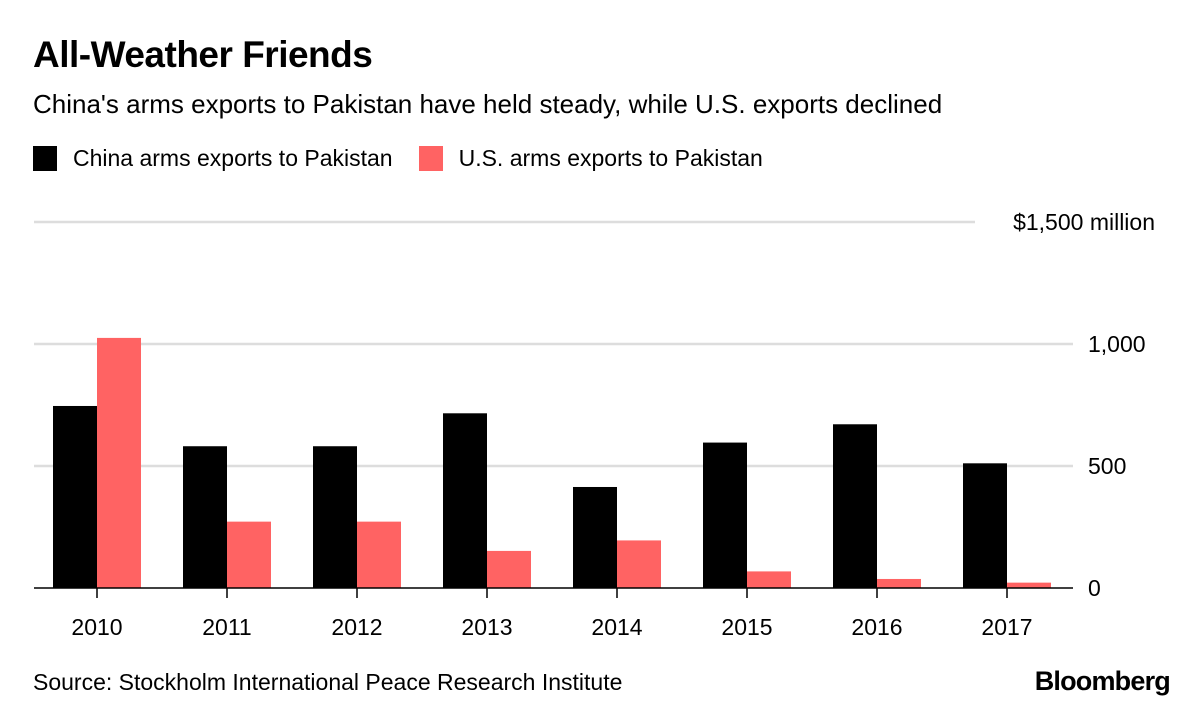  I want to click on x-axis-labels: 2010 2011 2012 2013 2014 2015 2016 2017, so click(551, 627).